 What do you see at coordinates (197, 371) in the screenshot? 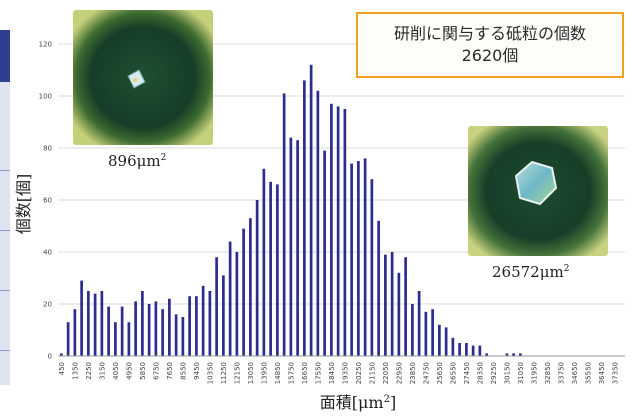
I see `x-tick-label: 9450` at bounding box center [197, 371].